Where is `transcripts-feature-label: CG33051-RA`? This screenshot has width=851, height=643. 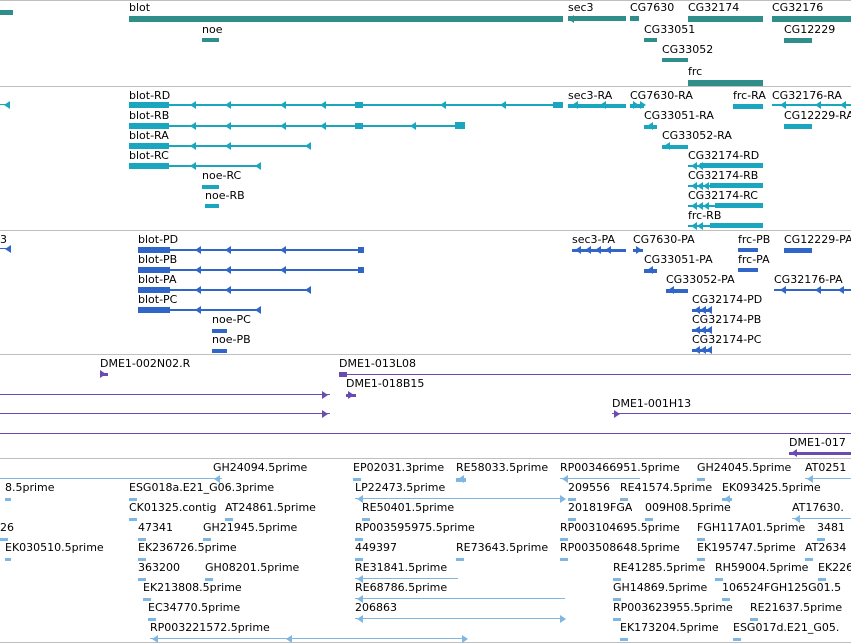
transcripts-feature-label: CG33051-RA is located at coordinates (679, 116).